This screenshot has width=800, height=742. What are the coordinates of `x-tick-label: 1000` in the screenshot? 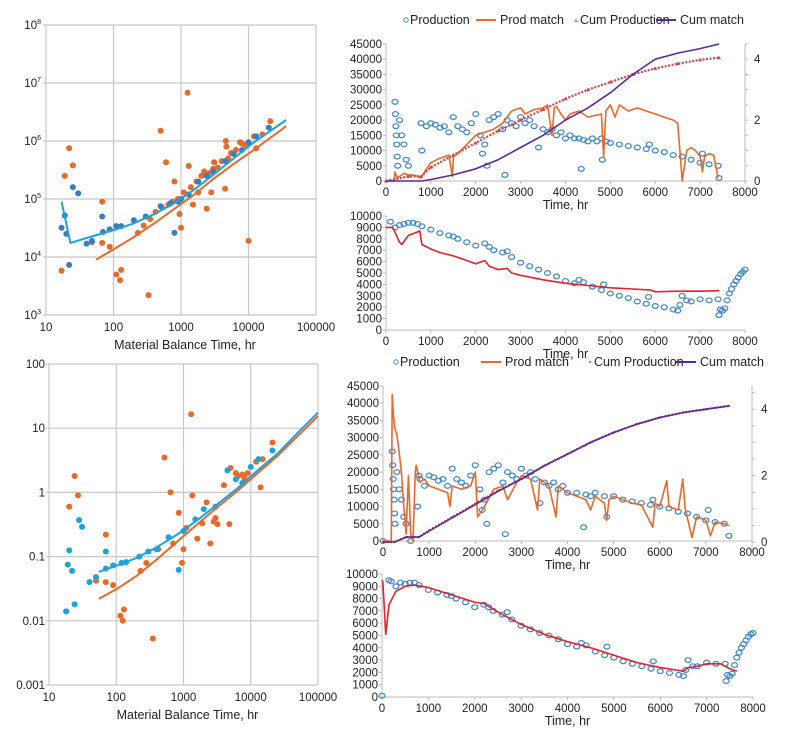 It's located at (431, 342).